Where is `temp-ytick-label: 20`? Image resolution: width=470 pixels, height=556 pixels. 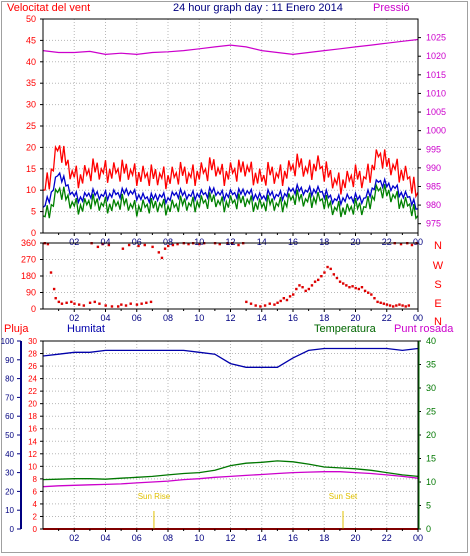 temp-ytick-label: 20 is located at coordinates (431, 435).